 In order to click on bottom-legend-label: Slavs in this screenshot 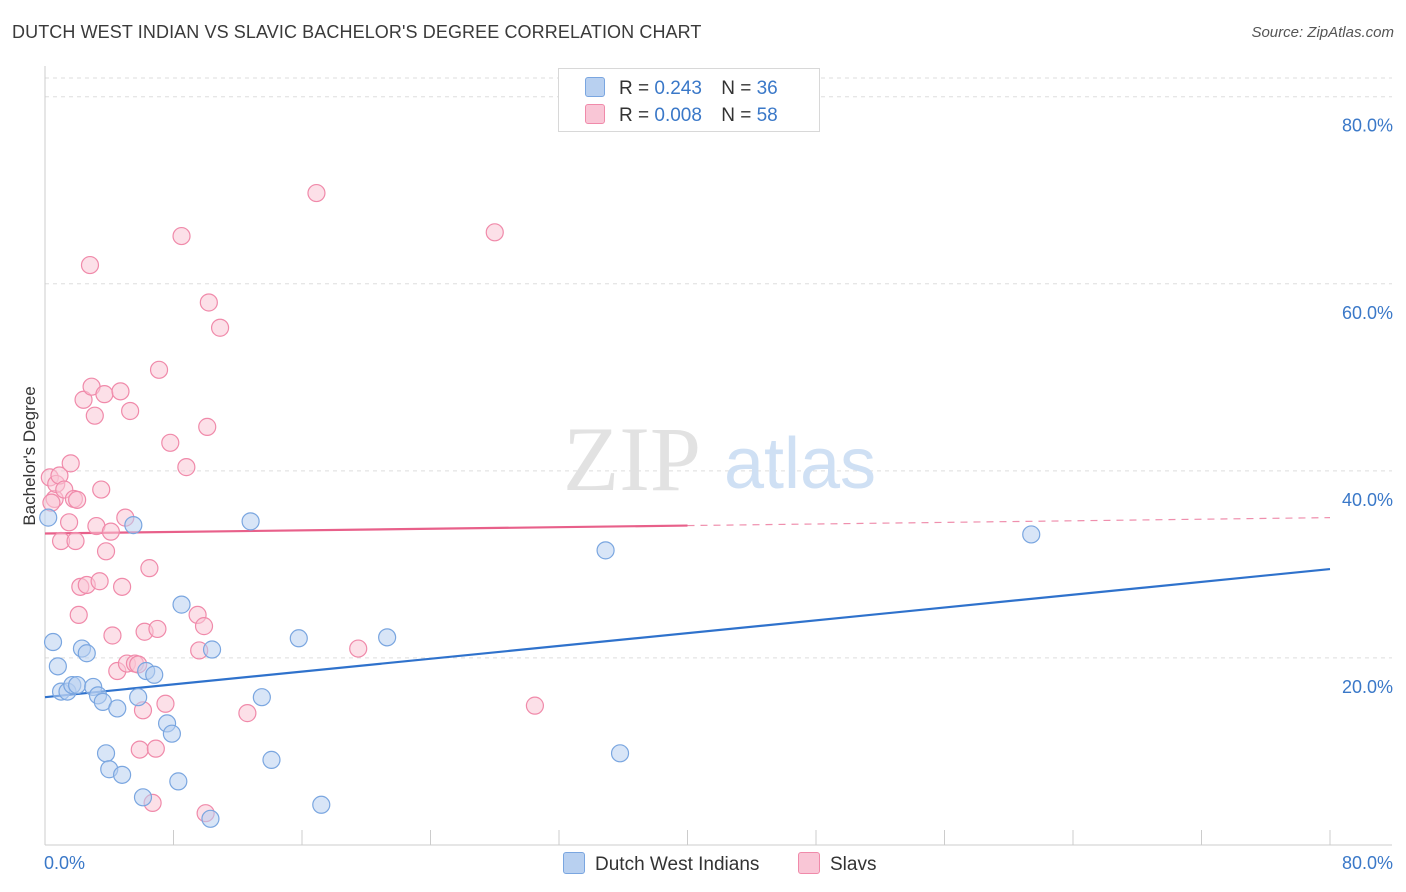, I will do `click(853, 864)`.